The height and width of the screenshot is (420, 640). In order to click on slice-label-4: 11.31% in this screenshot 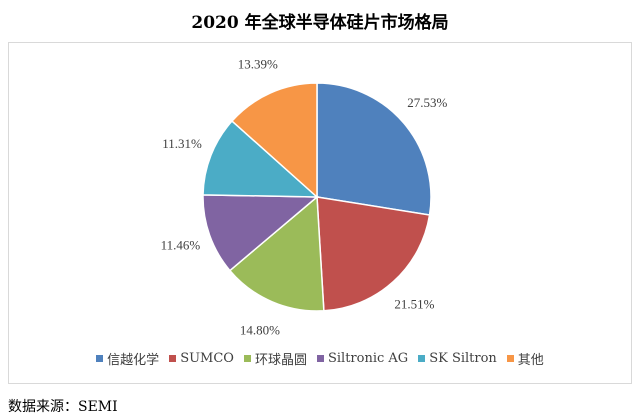, I will do `click(182, 143)`.